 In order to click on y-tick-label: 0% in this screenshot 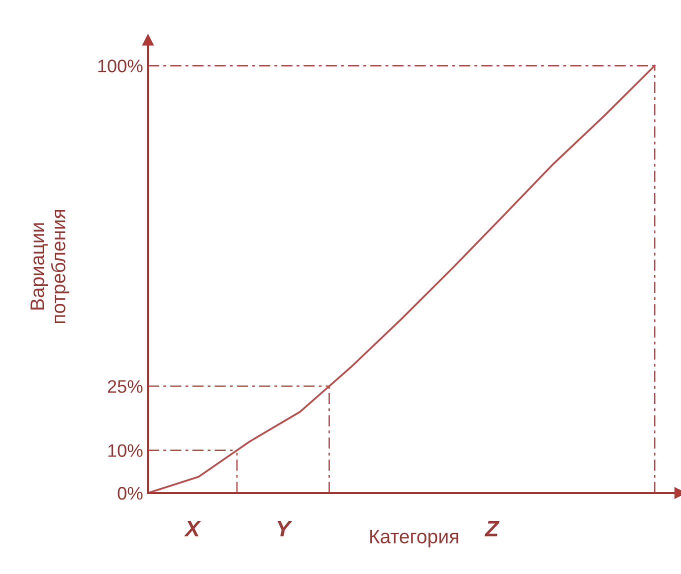, I will do `click(130, 493)`.